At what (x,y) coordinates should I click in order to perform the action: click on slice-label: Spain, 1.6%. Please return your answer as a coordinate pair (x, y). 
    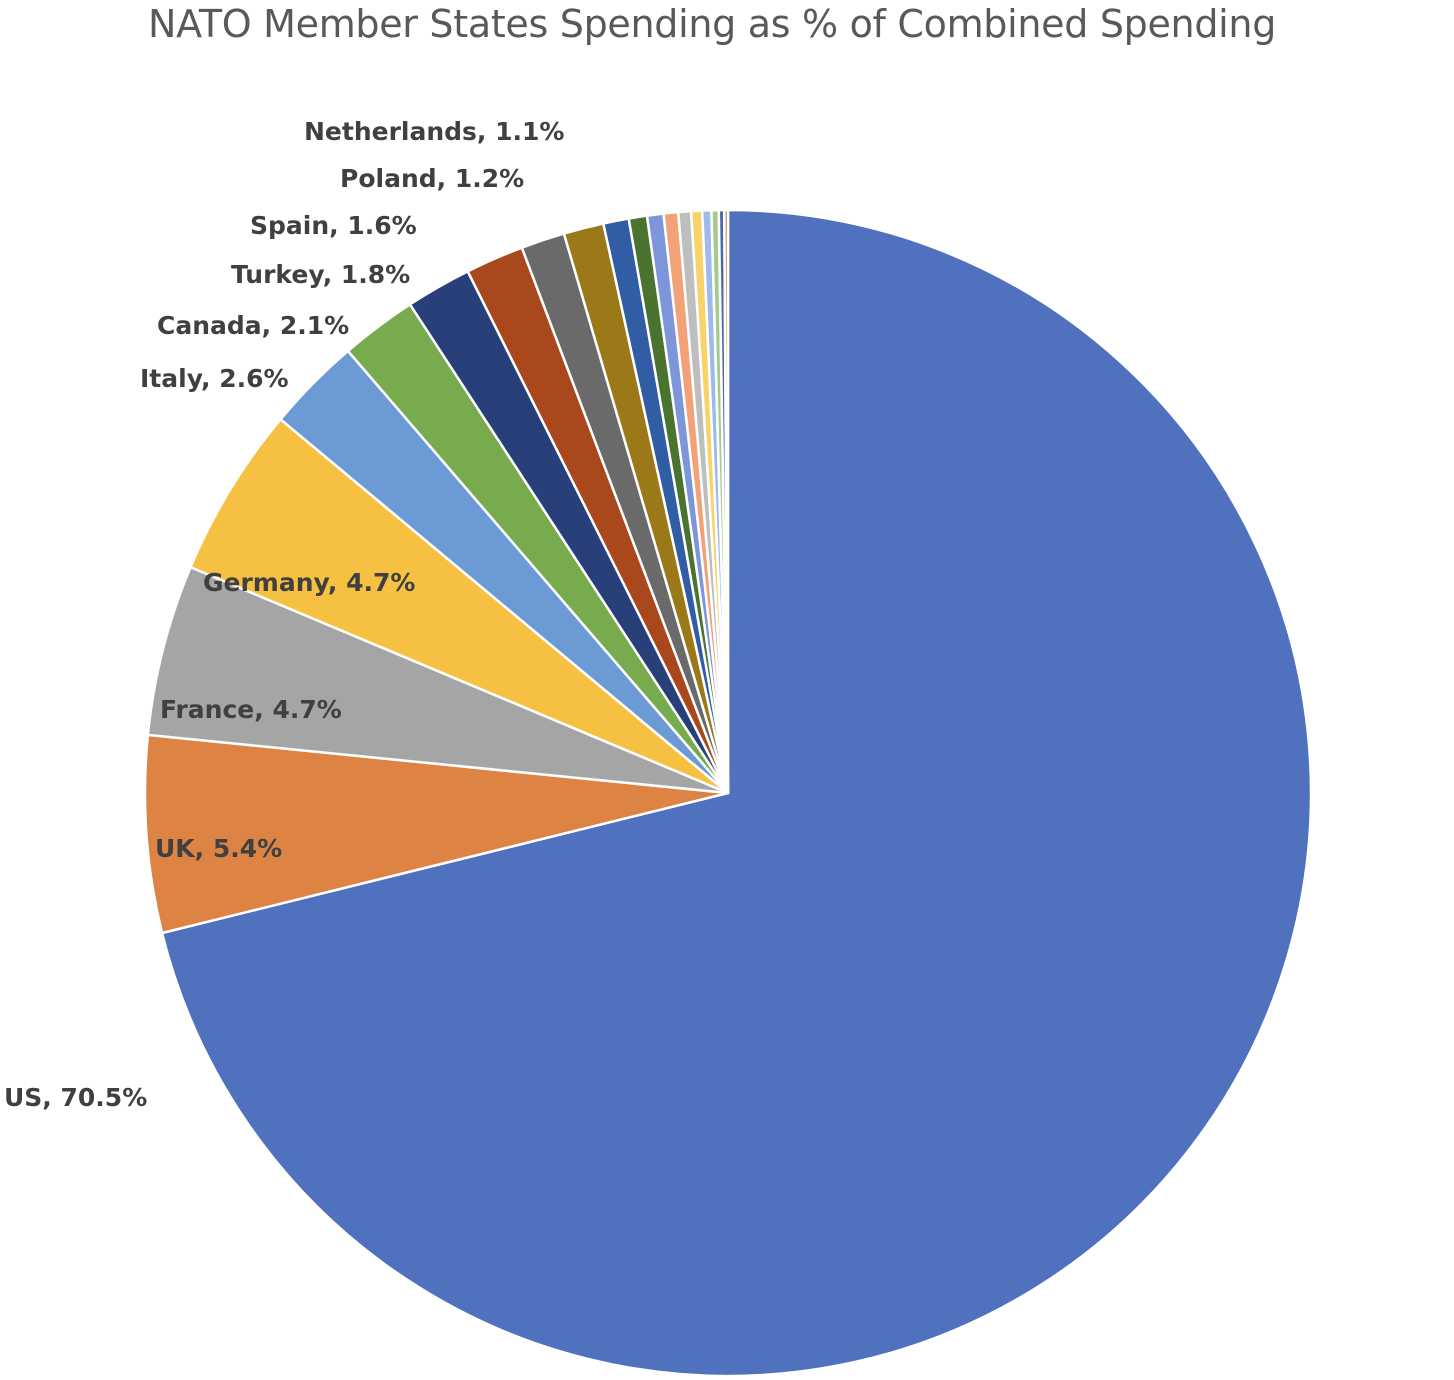
    Looking at the image, I should click on (333, 225).